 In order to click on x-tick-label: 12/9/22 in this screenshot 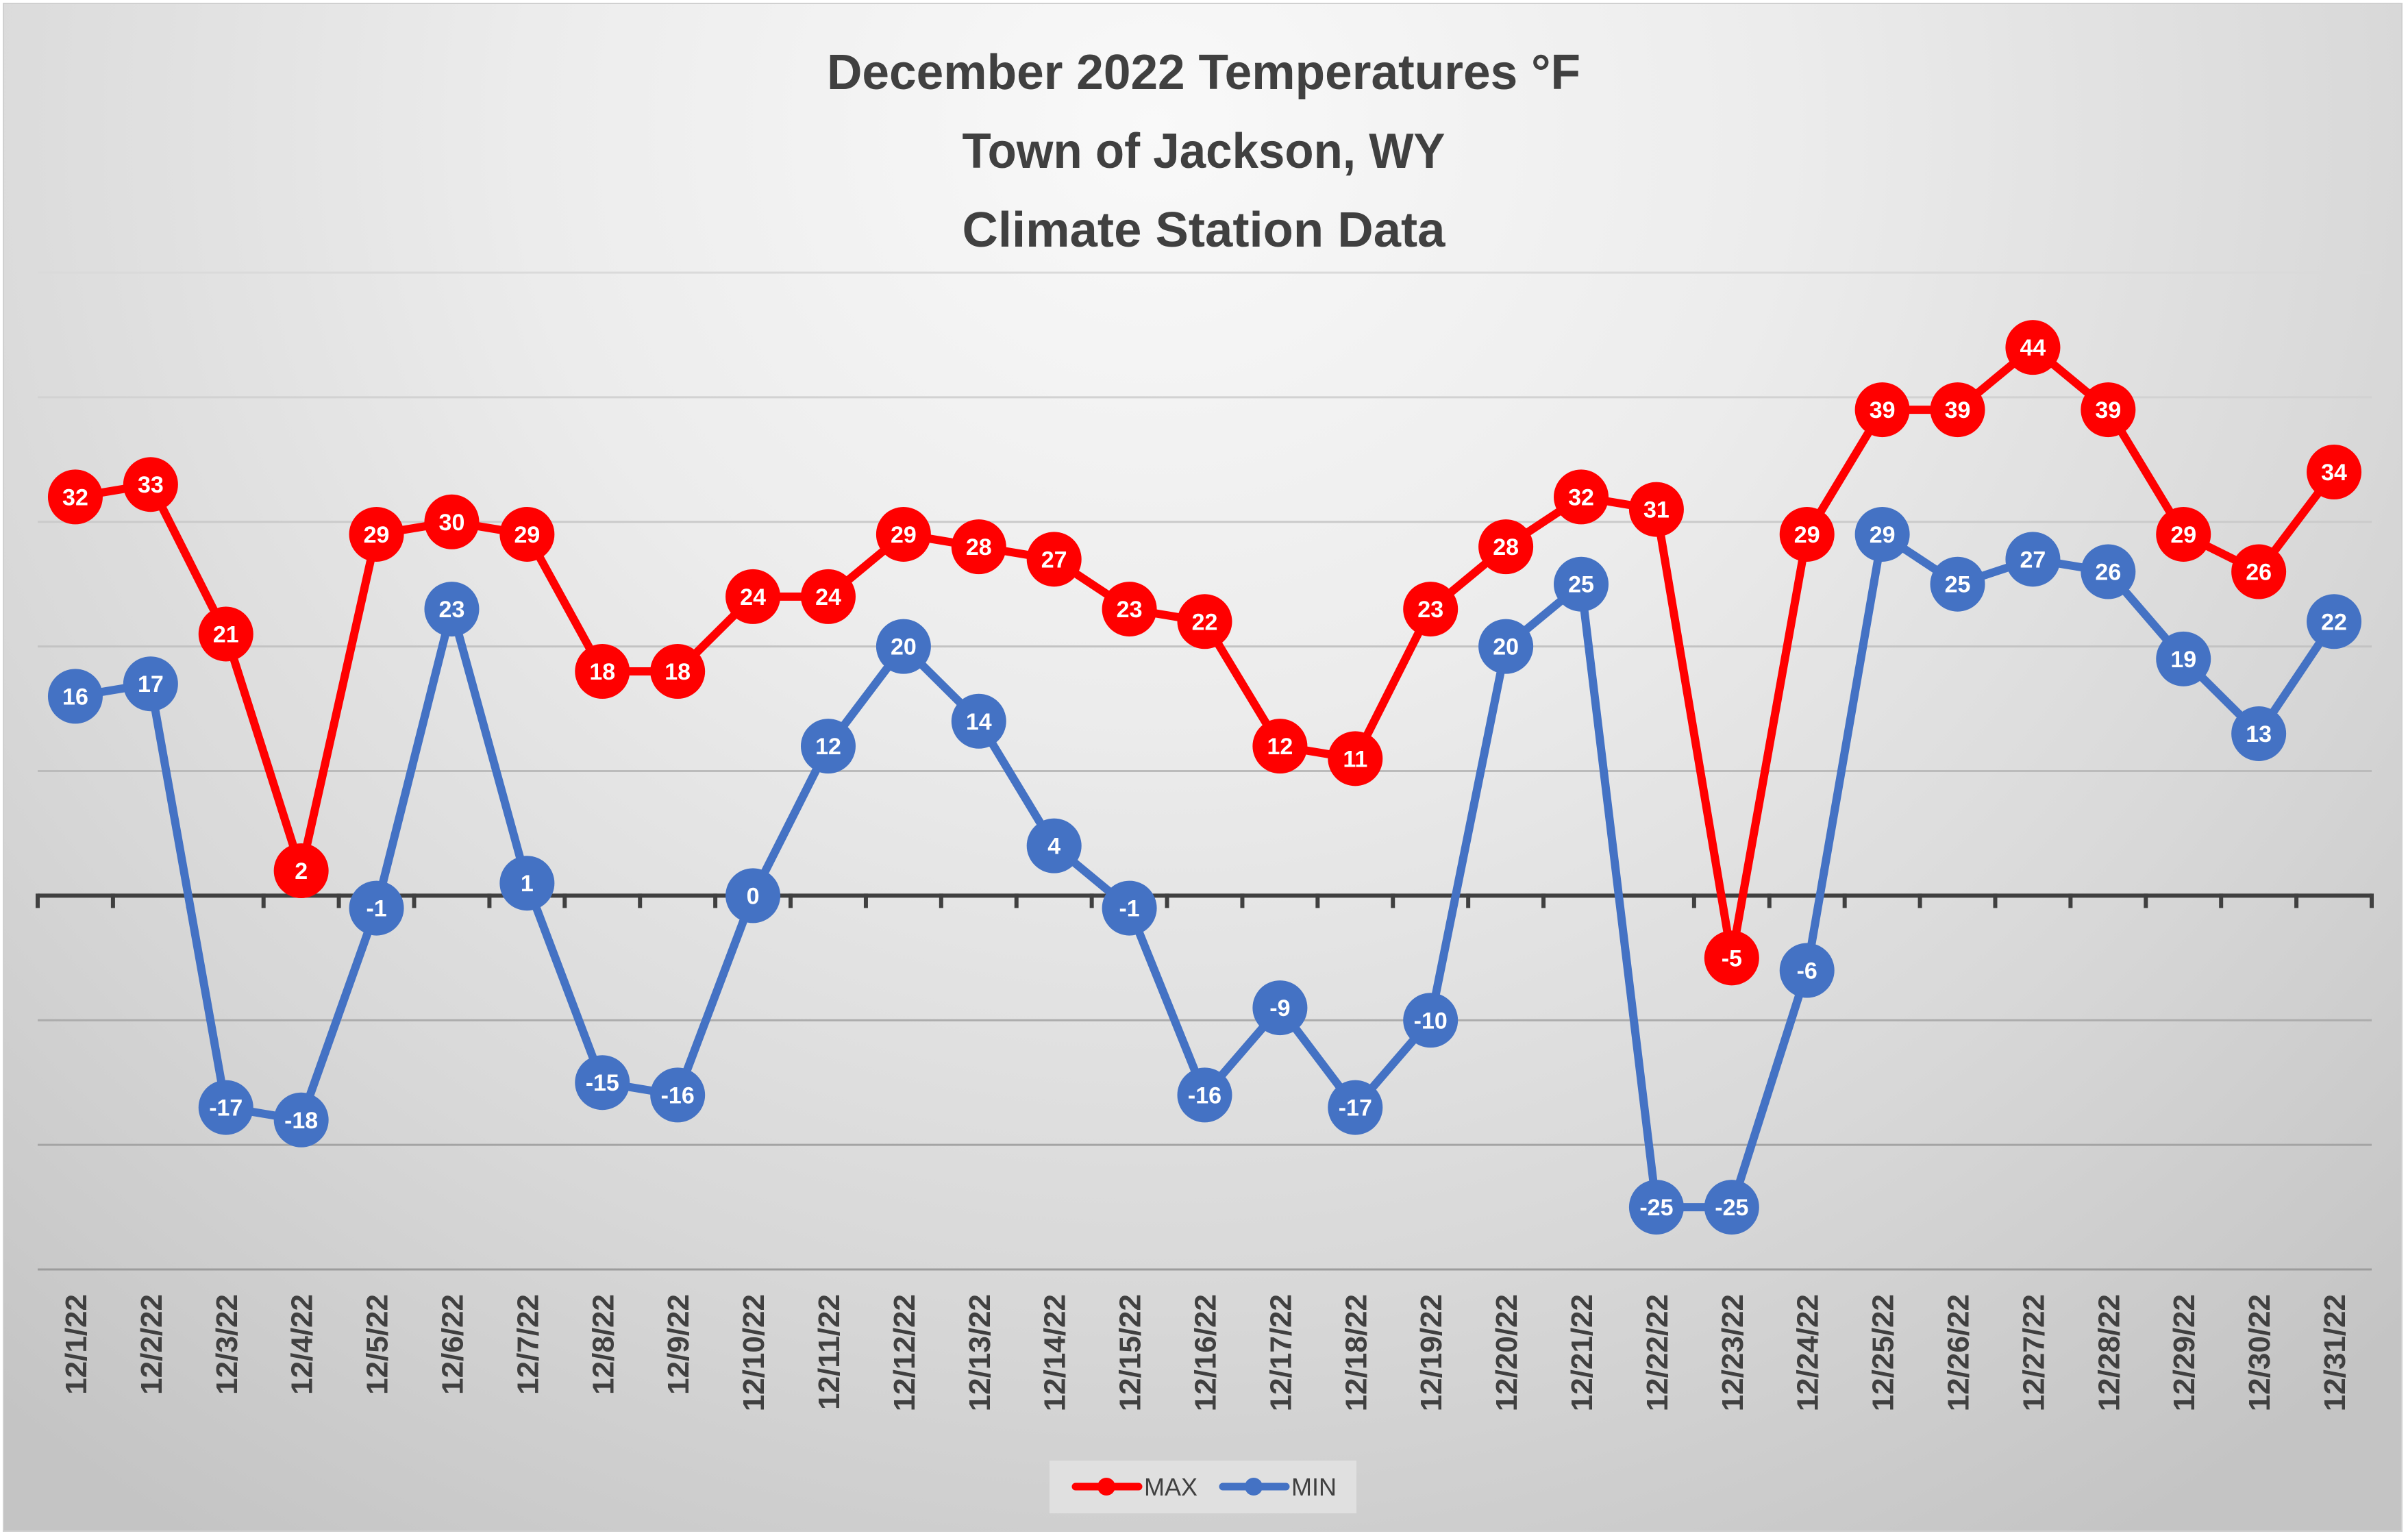, I will do `click(679, 1344)`.